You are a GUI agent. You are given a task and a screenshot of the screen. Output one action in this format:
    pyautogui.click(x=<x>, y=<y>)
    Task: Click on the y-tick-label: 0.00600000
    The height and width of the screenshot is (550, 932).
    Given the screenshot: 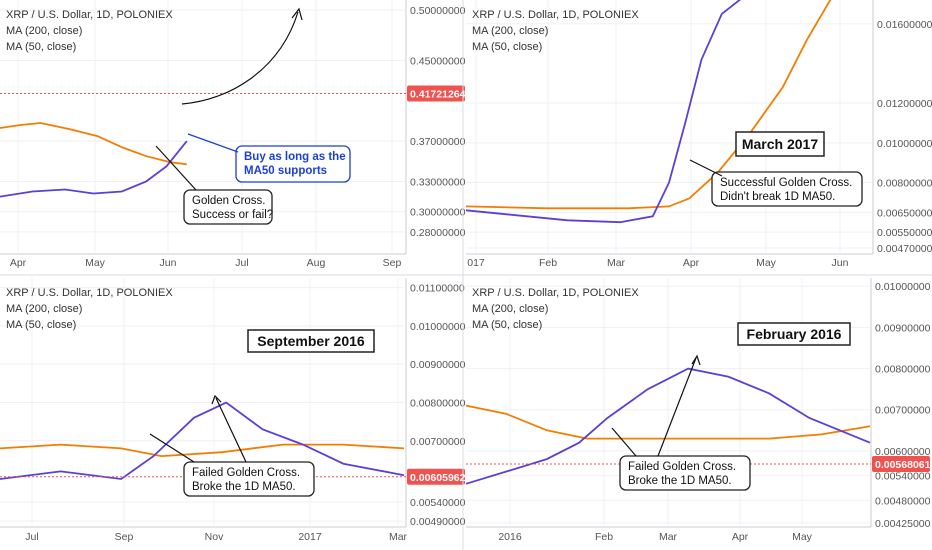 What is the action you would take?
    pyautogui.click(x=903, y=452)
    